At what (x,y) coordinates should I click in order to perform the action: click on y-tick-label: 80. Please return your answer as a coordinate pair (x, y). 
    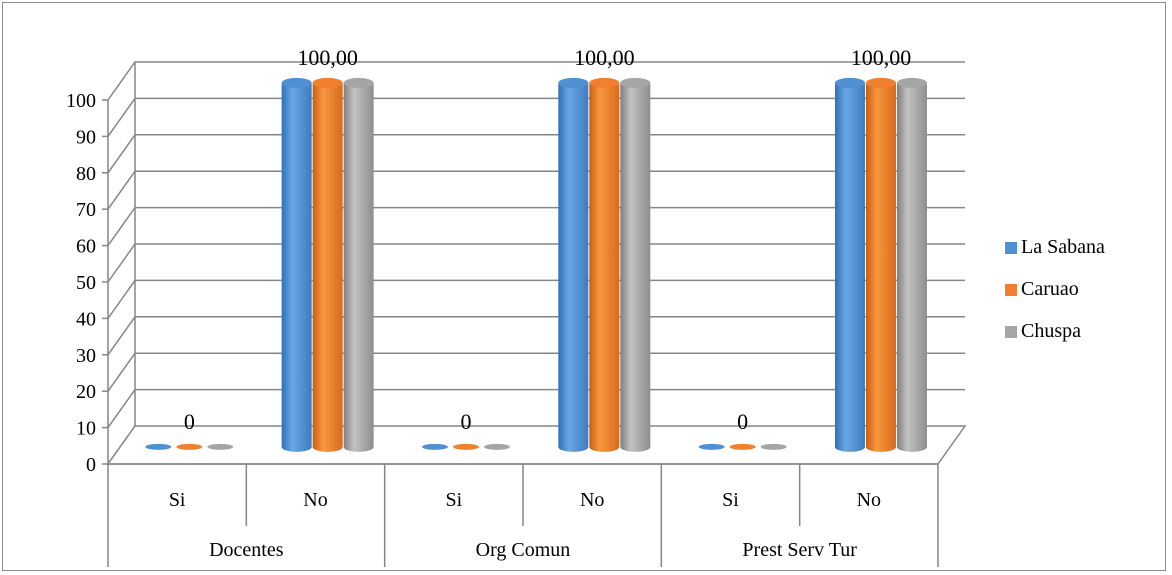
    Looking at the image, I should click on (86, 174).